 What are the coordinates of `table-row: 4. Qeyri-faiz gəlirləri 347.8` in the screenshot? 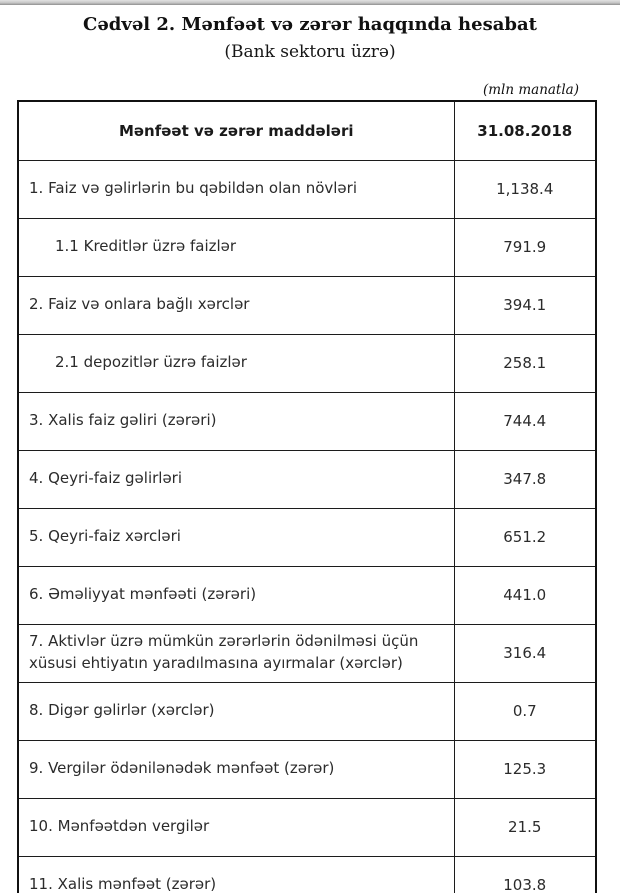 It's located at (307, 479).